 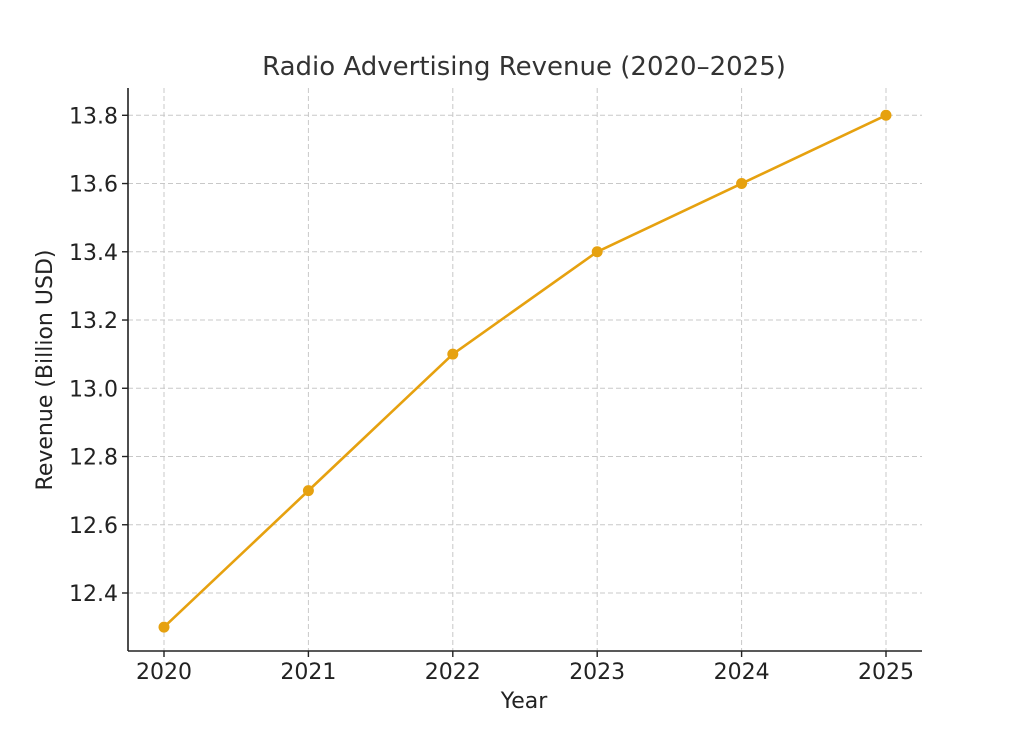 I want to click on data-point-2020, so click(x=164, y=627).